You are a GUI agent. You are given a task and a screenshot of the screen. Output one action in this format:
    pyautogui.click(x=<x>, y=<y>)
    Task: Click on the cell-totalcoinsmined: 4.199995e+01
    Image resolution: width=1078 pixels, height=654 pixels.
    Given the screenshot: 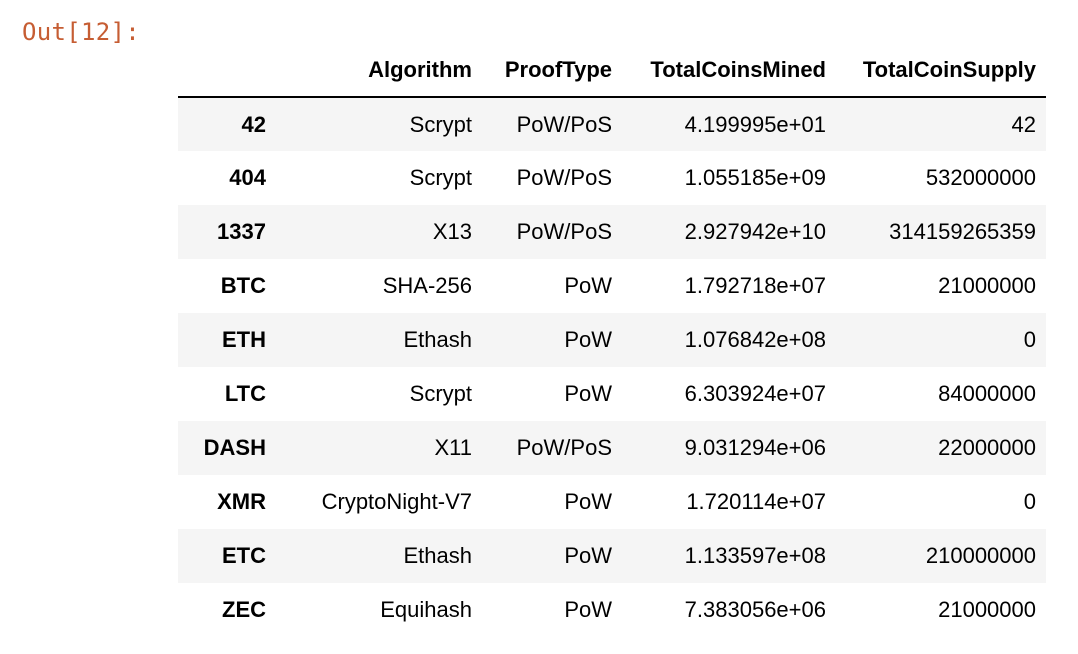 What is the action you would take?
    pyautogui.click(x=755, y=124)
    